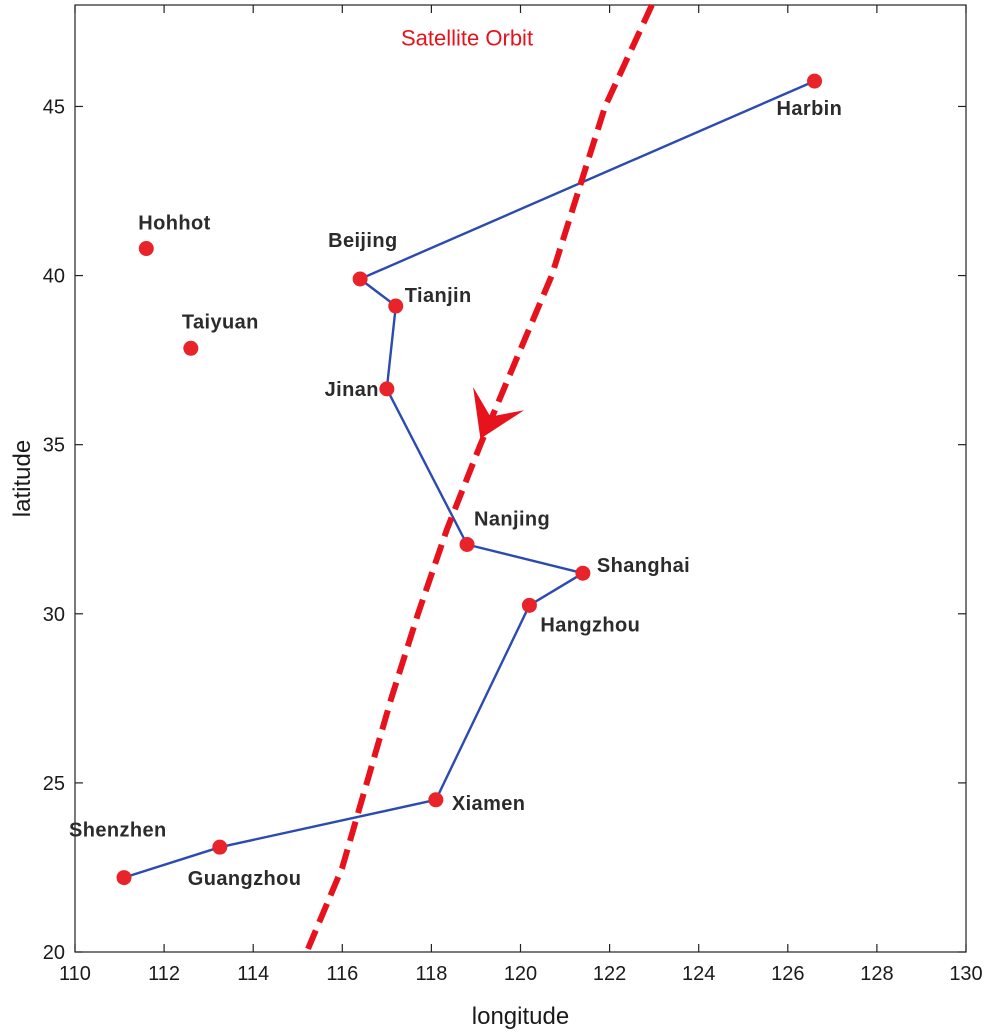 Image resolution: width=993 pixels, height=1036 pixels. I want to click on x-tick-label: 110, so click(75, 974).